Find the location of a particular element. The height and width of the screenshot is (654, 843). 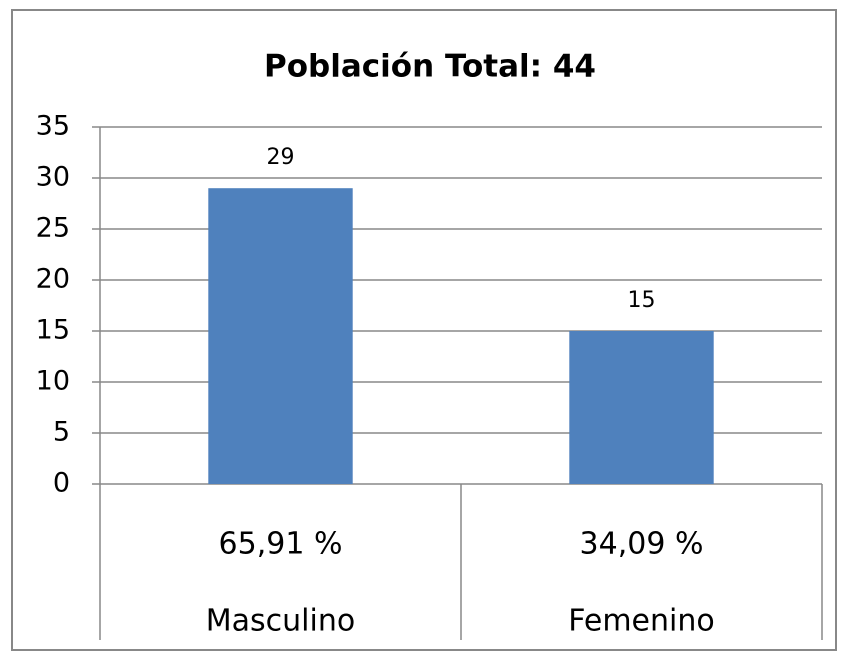

data-label: 15 is located at coordinates (642, 300).